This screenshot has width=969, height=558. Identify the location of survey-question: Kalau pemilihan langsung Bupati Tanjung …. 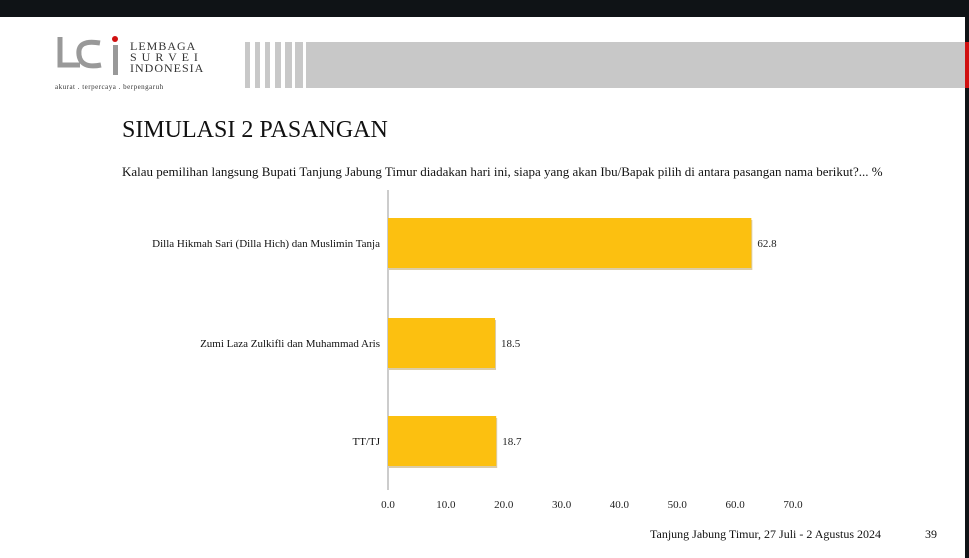
(502, 171).